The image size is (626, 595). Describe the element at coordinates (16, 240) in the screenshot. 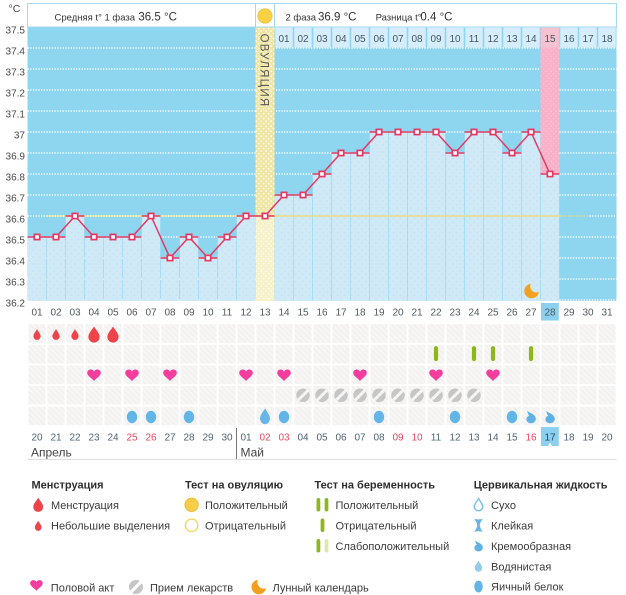

I see `svg-text: 36.5` at that location.